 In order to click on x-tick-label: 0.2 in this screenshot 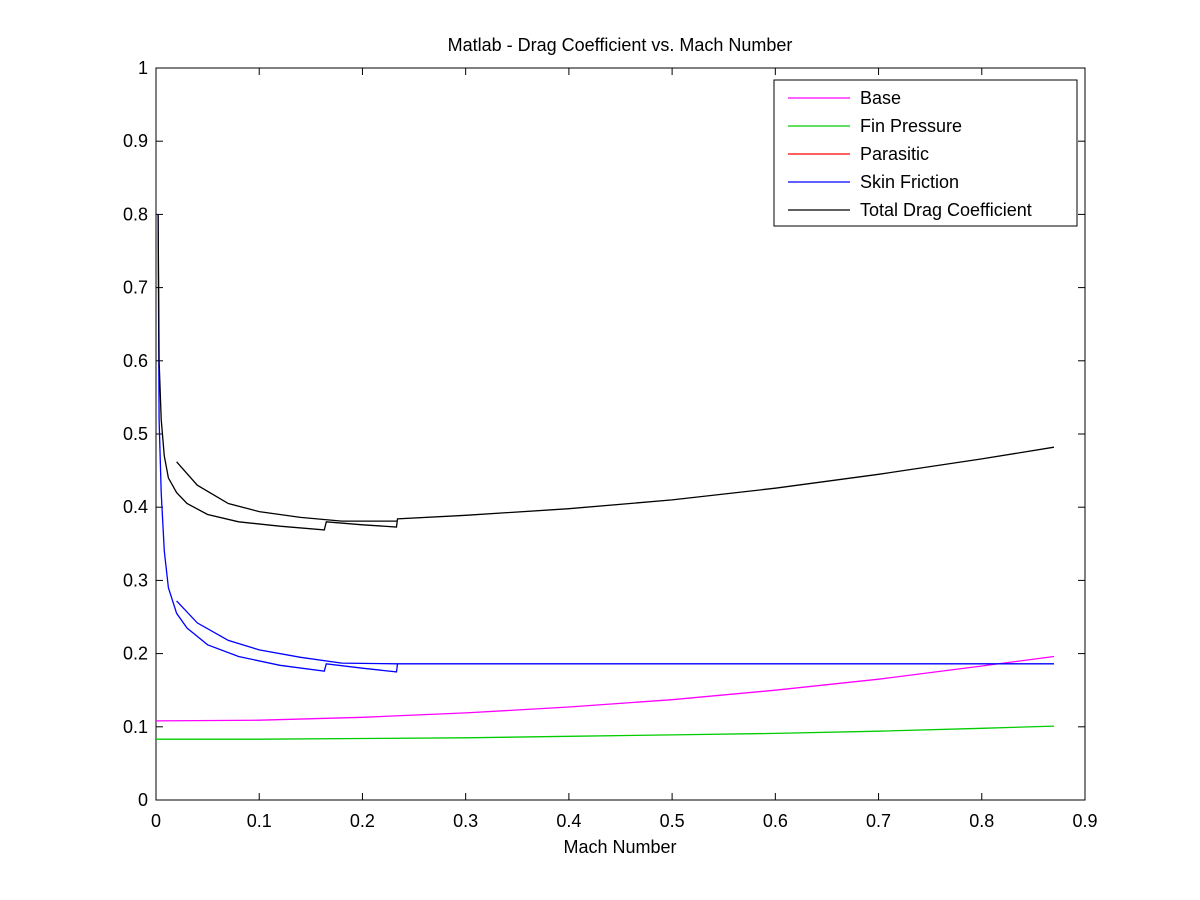, I will do `click(362, 821)`.